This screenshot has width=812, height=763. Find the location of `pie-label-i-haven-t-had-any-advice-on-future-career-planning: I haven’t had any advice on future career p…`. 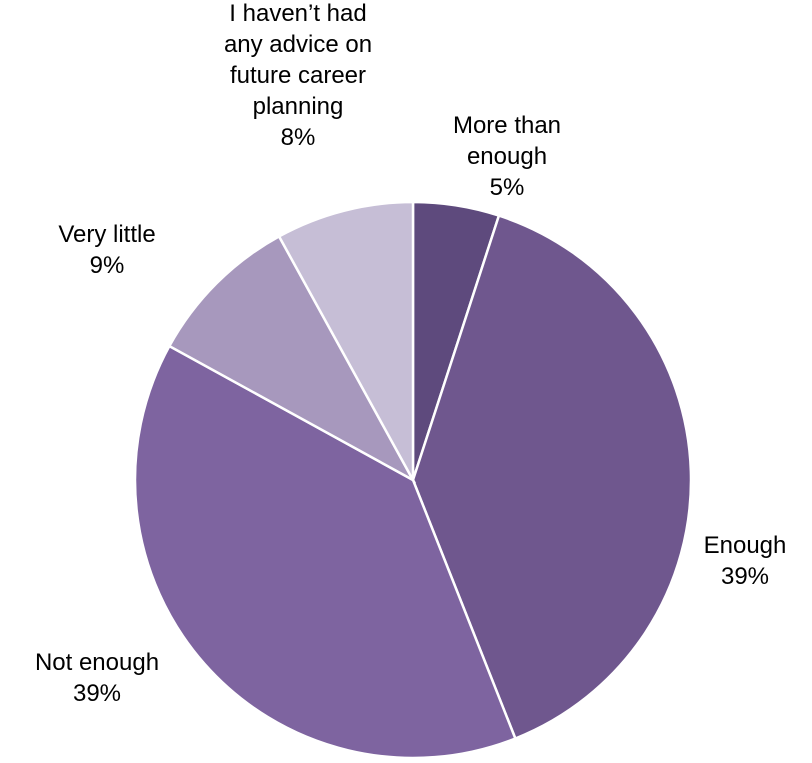

pie-label-i-haven-t-had-any-advice-on-future-career-planning: I haven’t had any advice on future career p… is located at coordinates (298, 75).